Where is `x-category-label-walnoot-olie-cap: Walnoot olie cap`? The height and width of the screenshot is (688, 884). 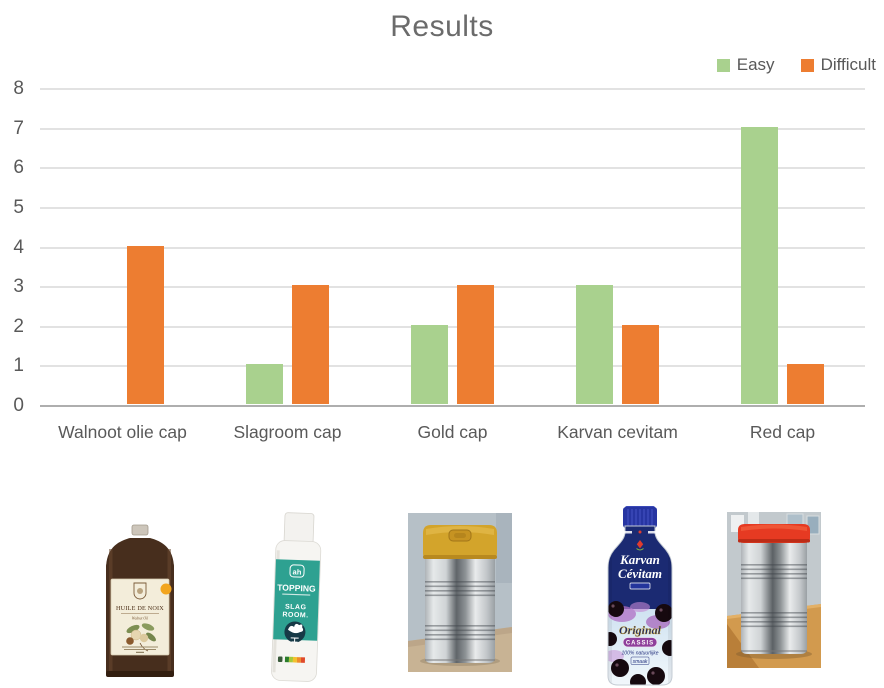 x-category-label-walnoot-olie-cap: Walnoot olie cap is located at coordinates (122, 432).